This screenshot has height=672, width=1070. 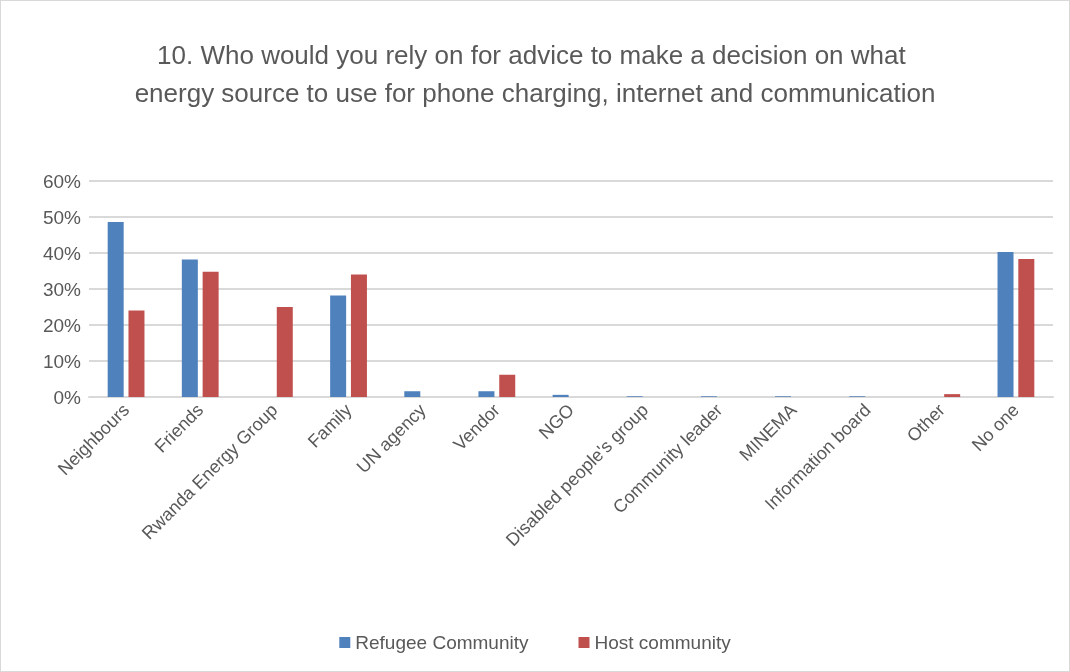 What do you see at coordinates (62, 325) in the screenshot?
I see `y-tick-label: 20%` at bounding box center [62, 325].